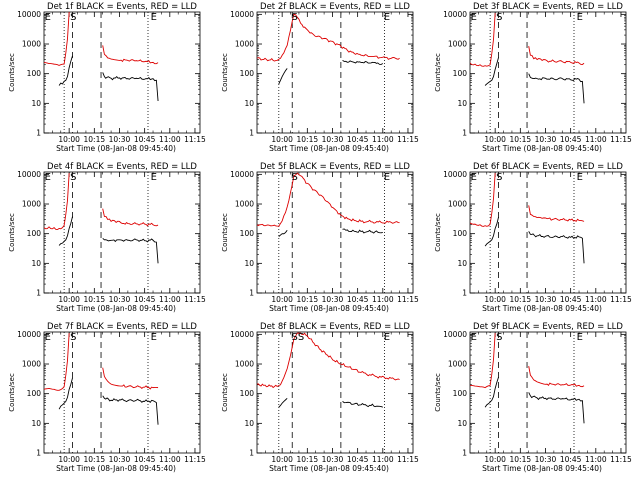 Image resolution: width=640 pixels, height=480 pixels. Describe the element at coordinates (548, 7) in the screenshot. I see `chart-title: Det 3f BLACK = Events, RED = LLD` at that location.